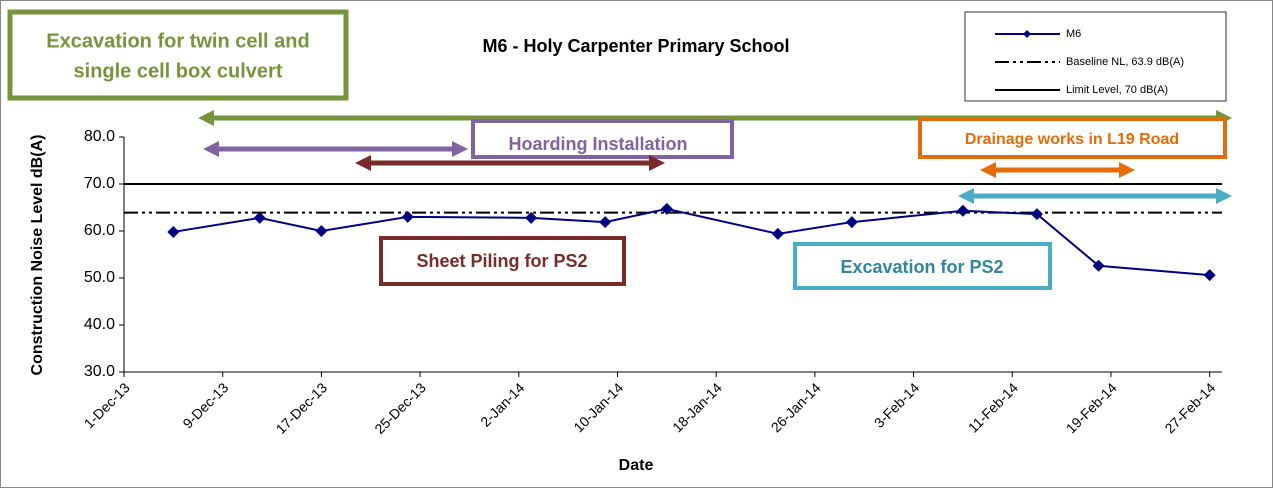  Describe the element at coordinates (636, 465) in the screenshot. I see `x-axis-label: Date` at that location.